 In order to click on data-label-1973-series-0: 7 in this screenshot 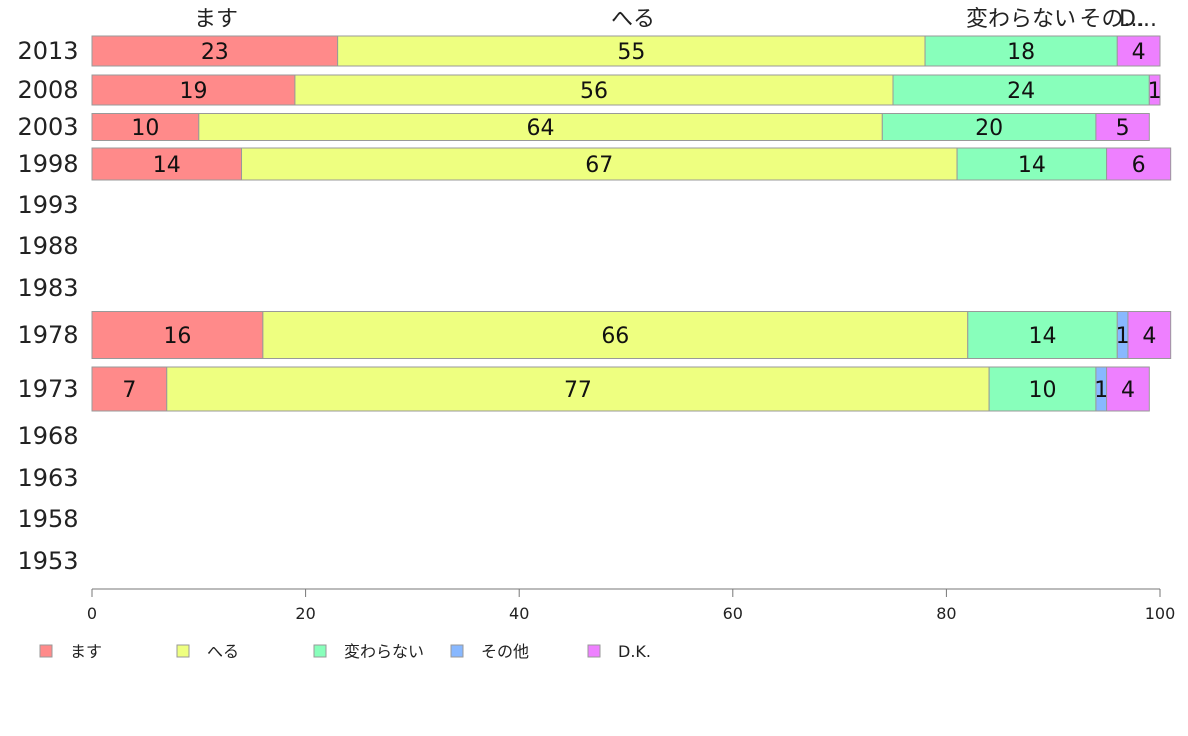, I will do `click(129, 390)`.